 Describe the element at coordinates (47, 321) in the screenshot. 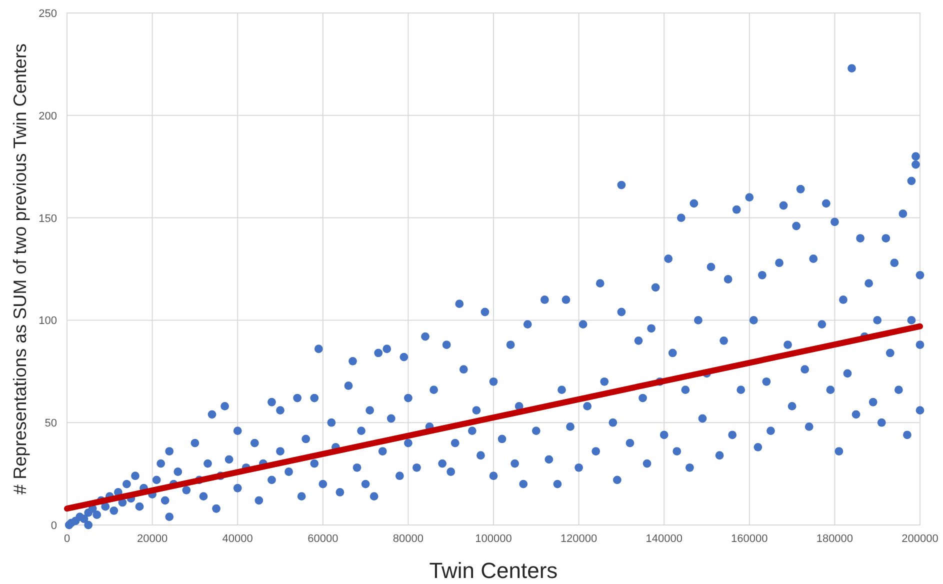

I see `y-tick-label: 100` at that location.